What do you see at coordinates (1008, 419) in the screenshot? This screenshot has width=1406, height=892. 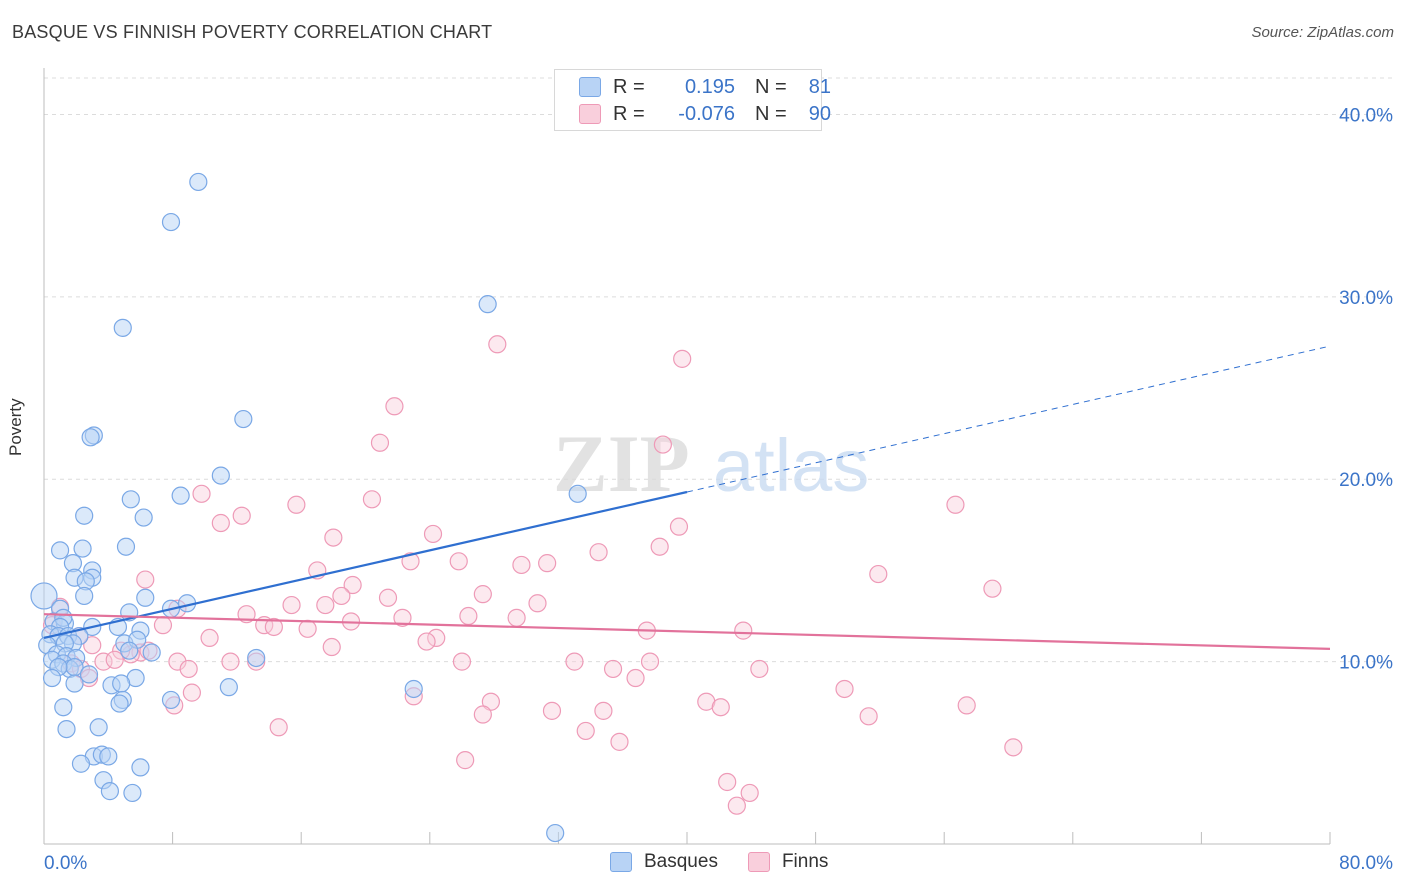 I see `basques-trend-extension` at bounding box center [1008, 419].